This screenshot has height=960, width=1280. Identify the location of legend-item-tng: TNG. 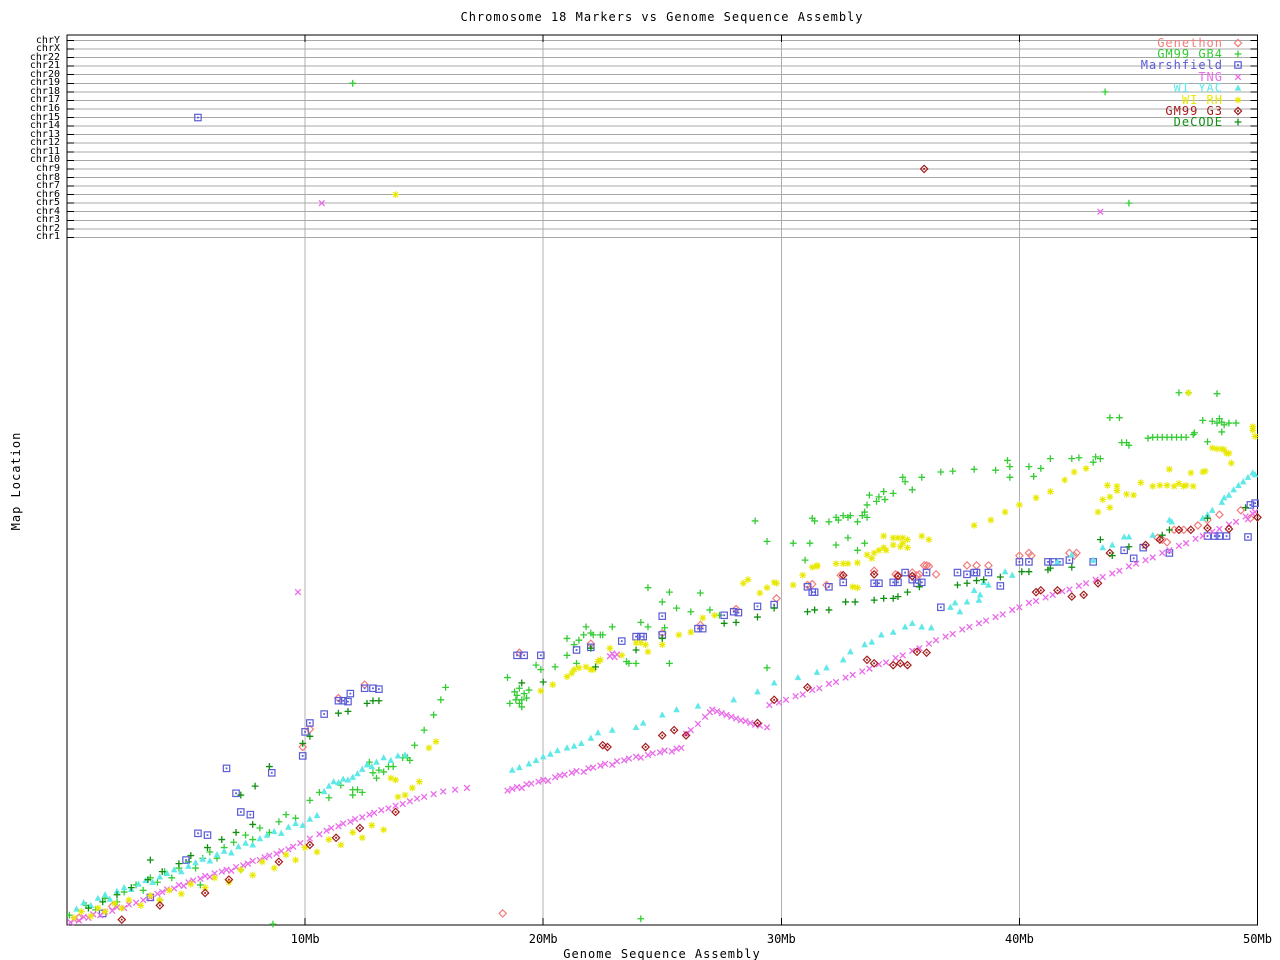
(1222, 77).